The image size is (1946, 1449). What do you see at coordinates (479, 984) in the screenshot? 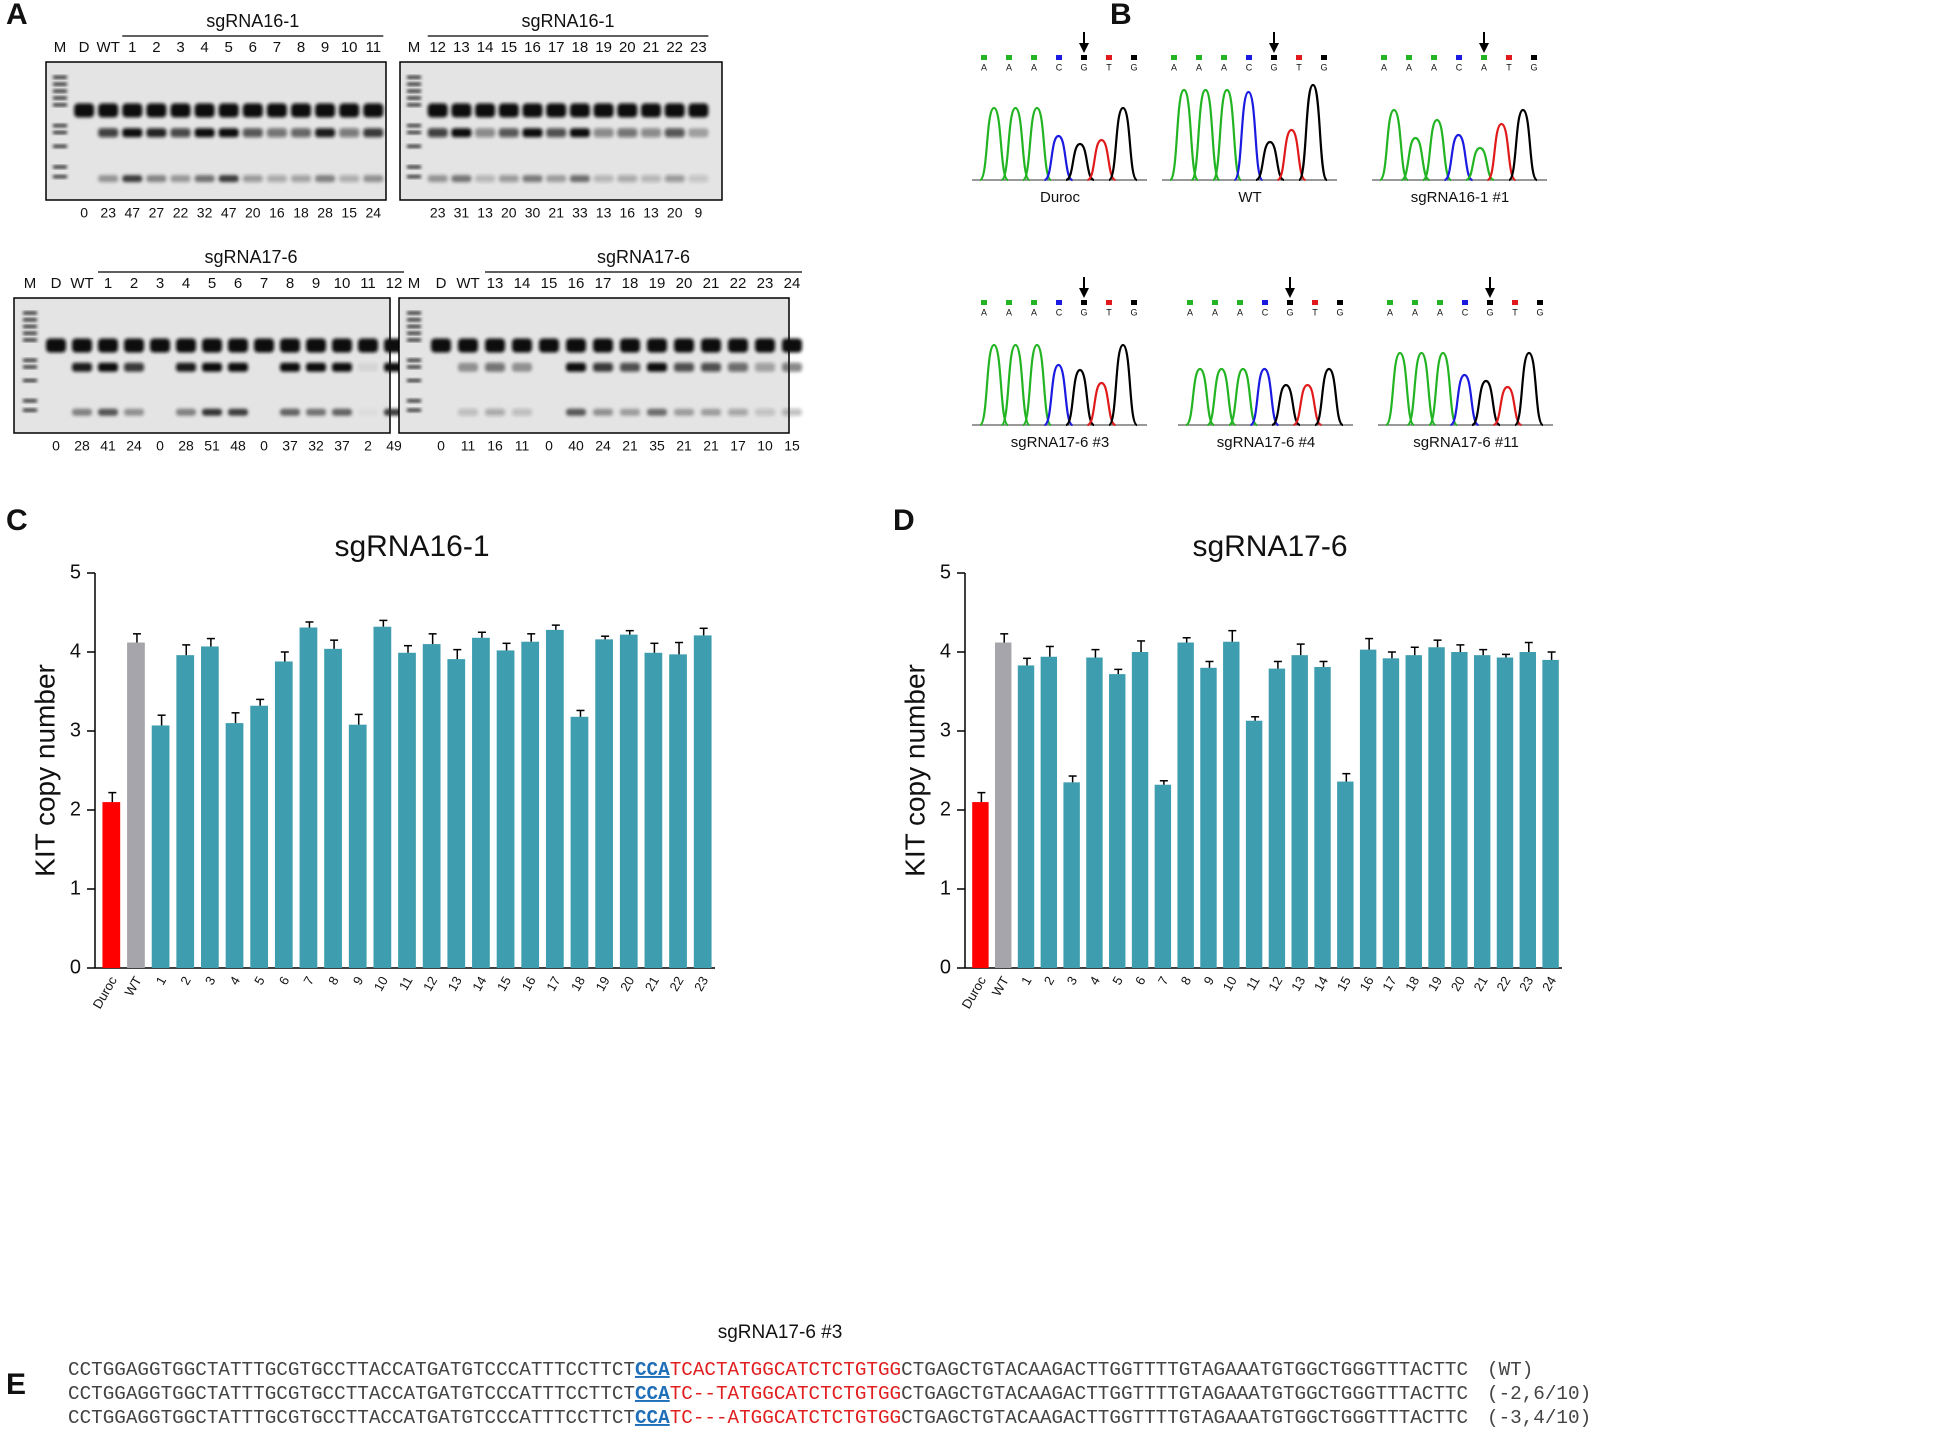
I see `x-tick-label: 14` at bounding box center [479, 984].